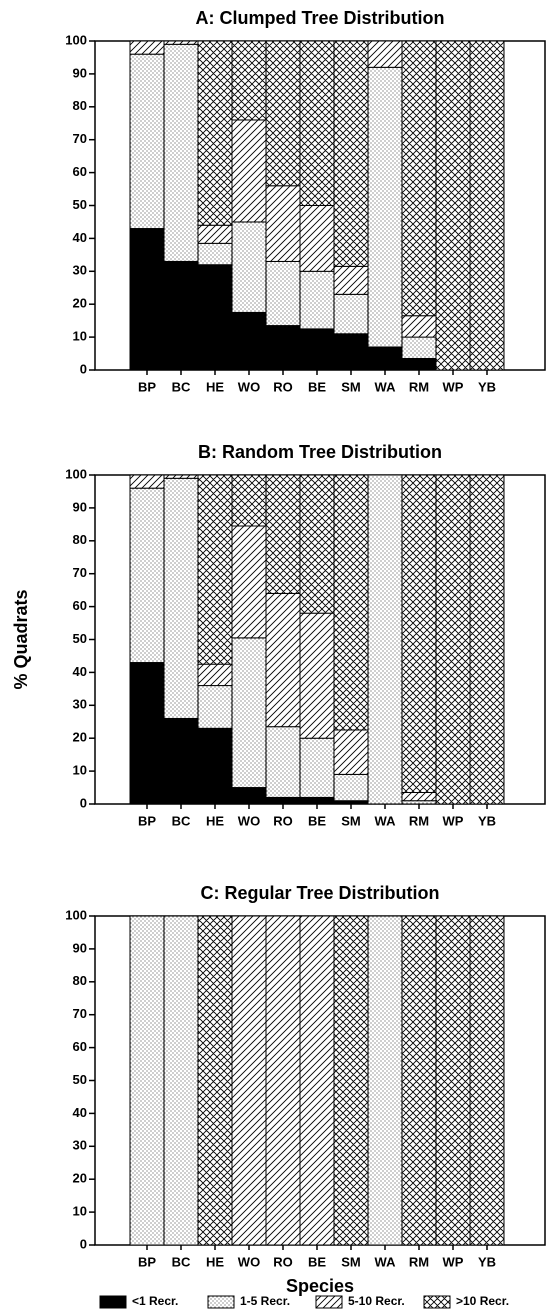 The width and height of the screenshot is (555, 1313). What do you see at coordinates (181, 1261) in the screenshot?
I see `x-tick-label: BC` at bounding box center [181, 1261].